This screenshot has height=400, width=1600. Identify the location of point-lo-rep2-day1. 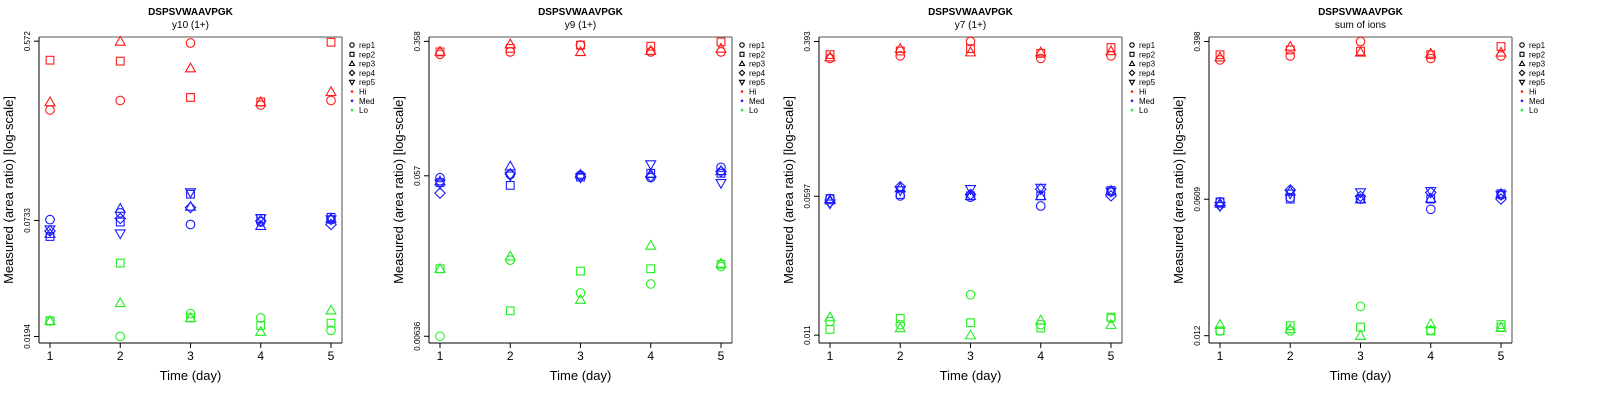
(830, 329).